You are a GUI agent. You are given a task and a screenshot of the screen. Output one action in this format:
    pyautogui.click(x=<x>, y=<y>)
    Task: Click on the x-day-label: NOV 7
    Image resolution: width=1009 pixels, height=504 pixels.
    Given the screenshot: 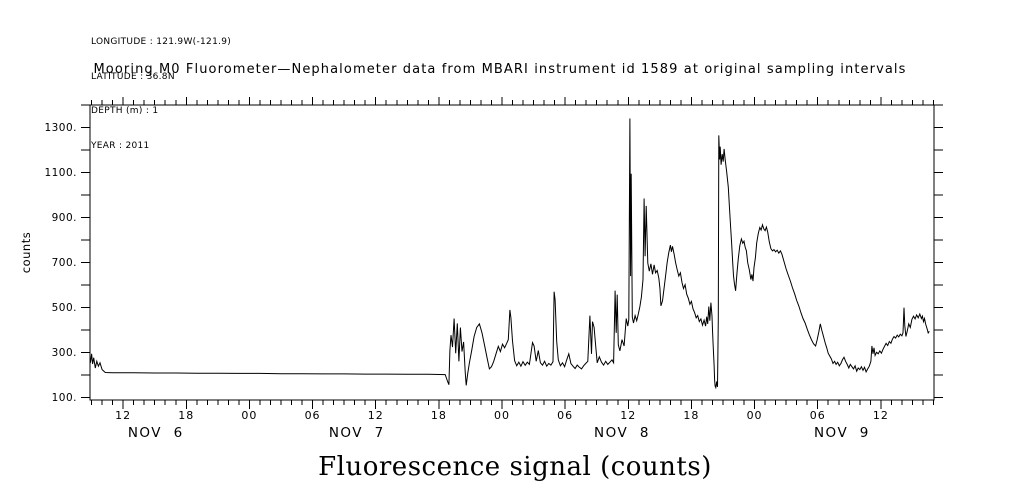 What is the action you would take?
    pyautogui.click(x=357, y=433)
    